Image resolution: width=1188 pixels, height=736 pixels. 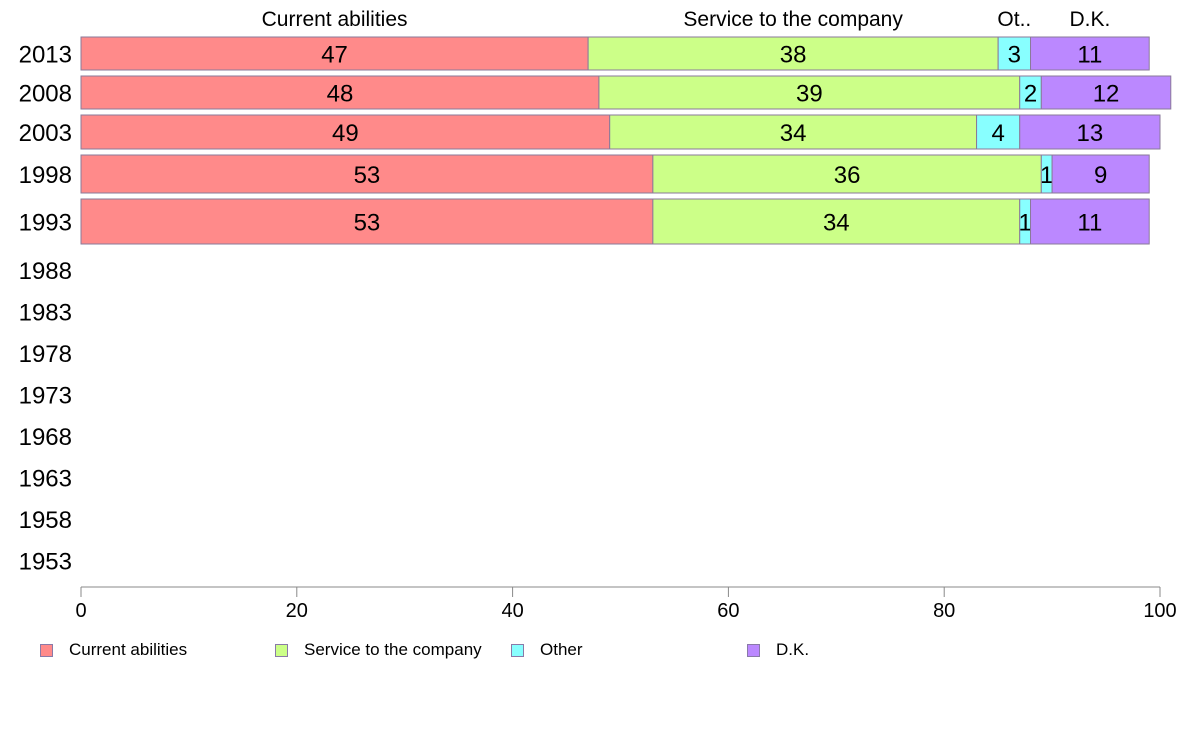 I want to click on x-tick-label: 100, so click(x=1159, y=611).